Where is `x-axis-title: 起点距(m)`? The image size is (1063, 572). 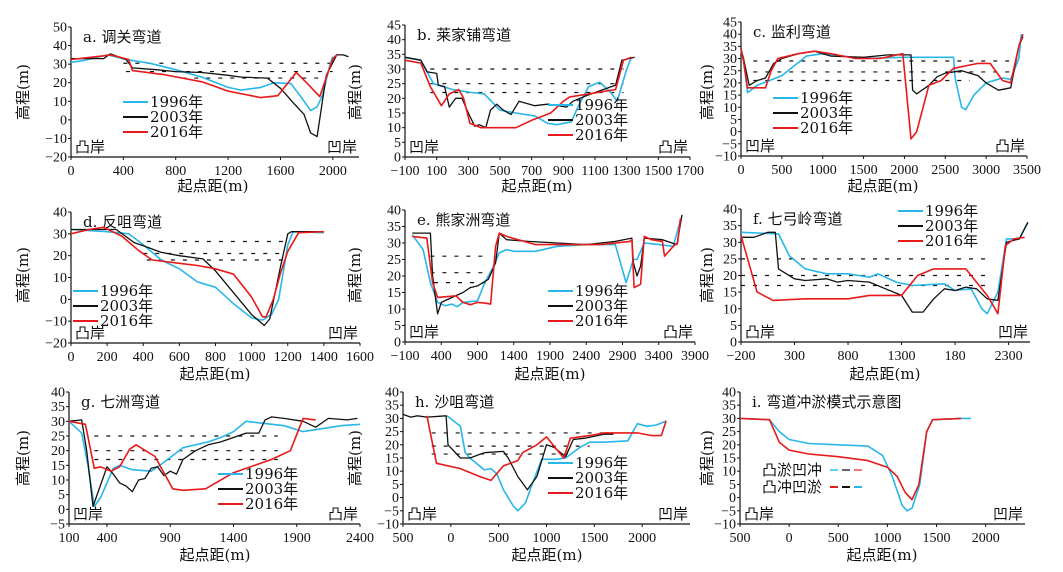
x-axis-title: 起点距(m) is located at coordinates (547, 555).